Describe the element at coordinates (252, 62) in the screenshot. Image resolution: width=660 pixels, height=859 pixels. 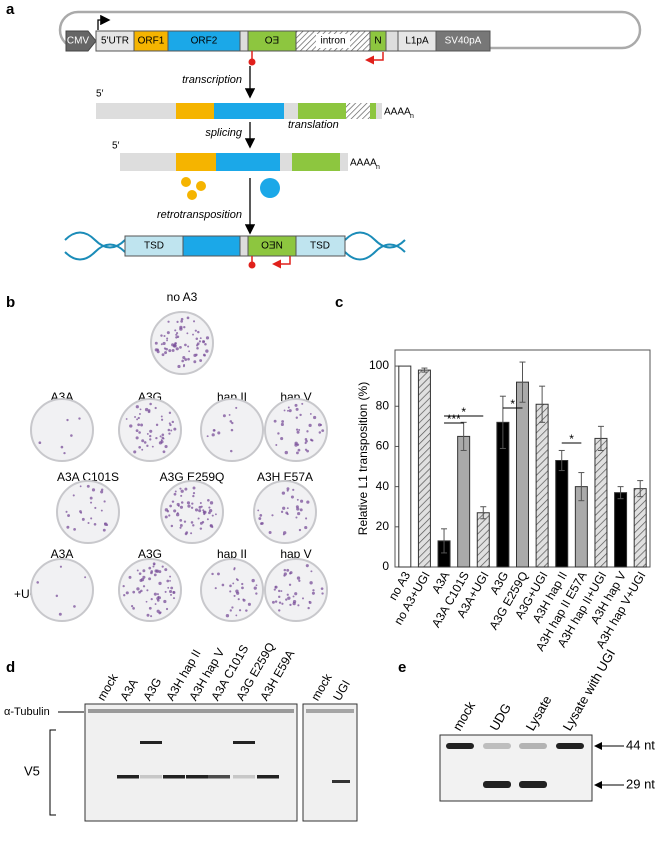
I see `red-dot` at that location.